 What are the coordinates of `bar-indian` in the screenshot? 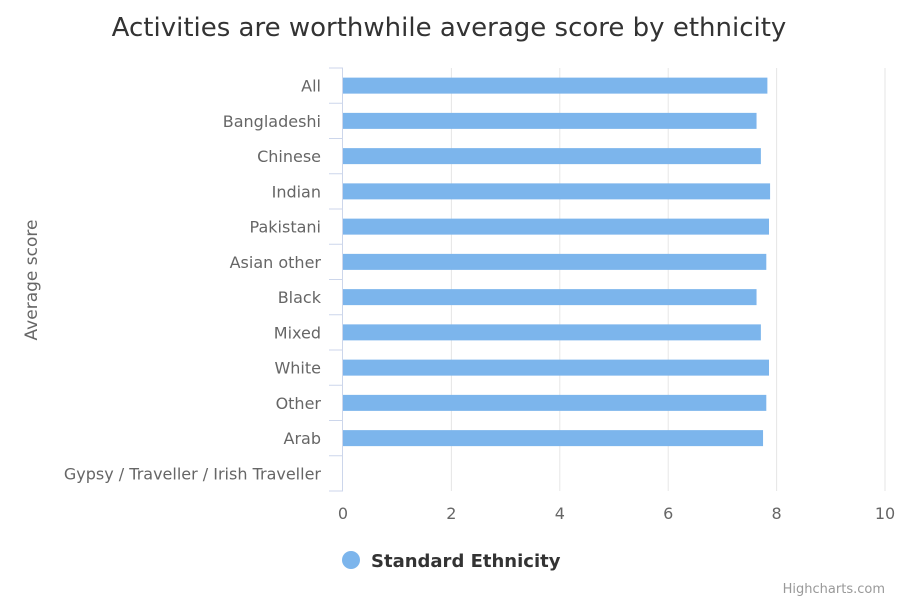 It's located at (556, 191).